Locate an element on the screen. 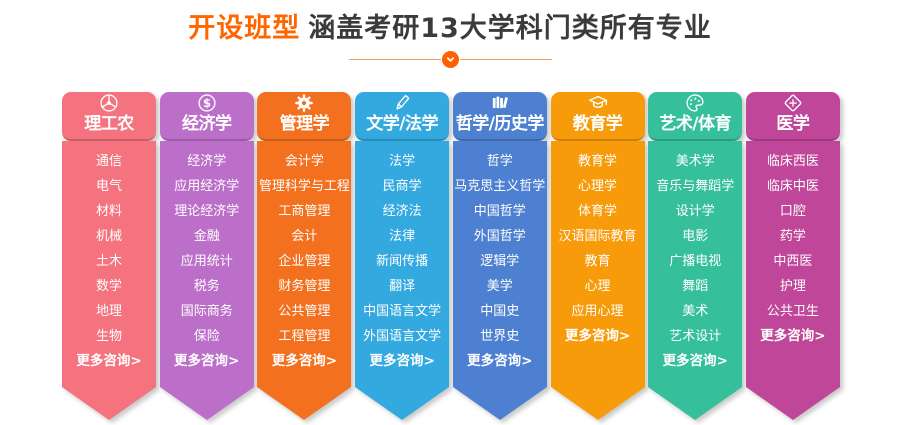 The height and width of the screenshot is (425, 900). category-ribbon-8: 医学临床西医临床中医口腔药学中西医护理公共卫生更多咨询> is located at coordinates (792, 254).